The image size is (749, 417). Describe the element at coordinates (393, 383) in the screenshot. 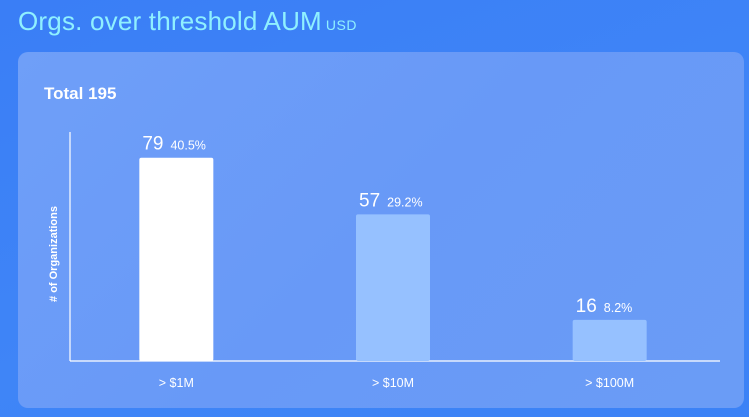

I see `x-tick-label-2: > $10M` at that location.